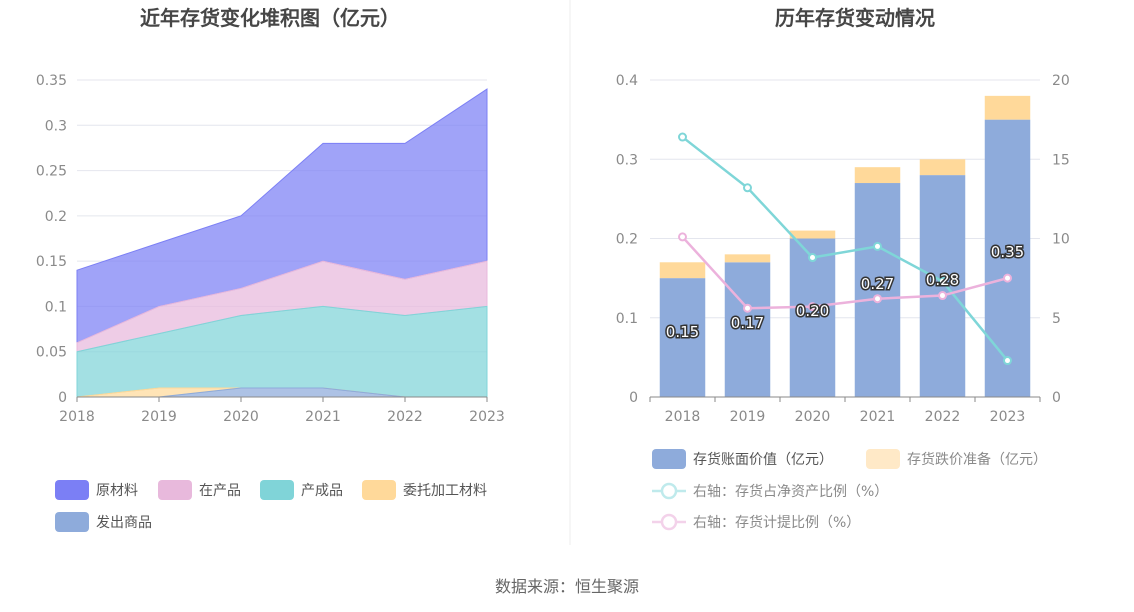 The image size is (1134, 612). I want to click on legend-label: 产成品, so click(322, 491).